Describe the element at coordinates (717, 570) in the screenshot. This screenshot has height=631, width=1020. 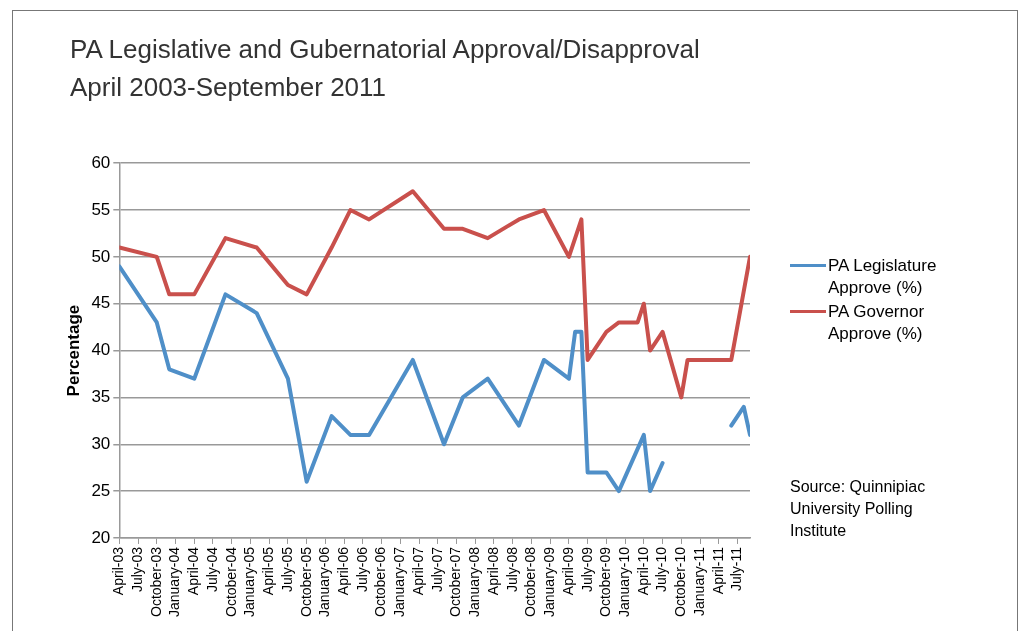
I see `x-tick-label: April-11` at that location.